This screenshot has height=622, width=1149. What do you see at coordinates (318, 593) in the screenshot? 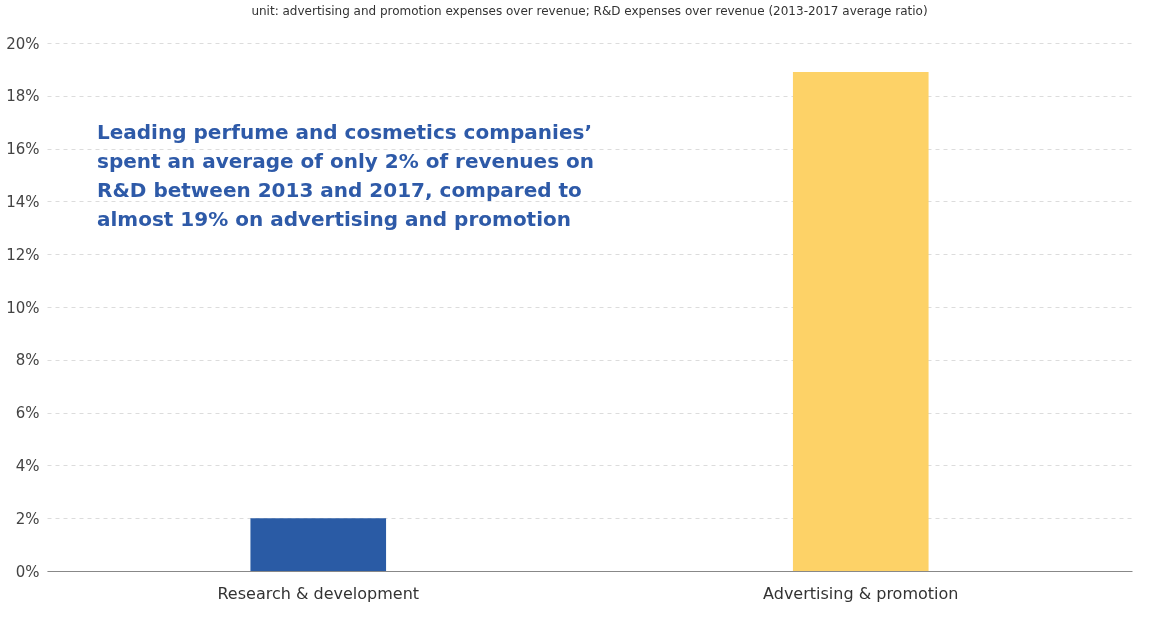
I see `x-tick-label: Research & development` at bounding box center [318, 593].